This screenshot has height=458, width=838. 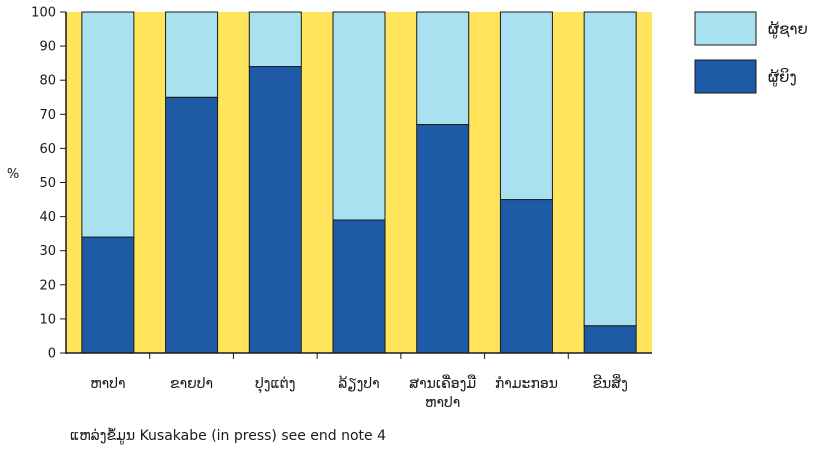 I want to click on category-label-4: ລ້ຽງປາ, so click(x=358, y=383).